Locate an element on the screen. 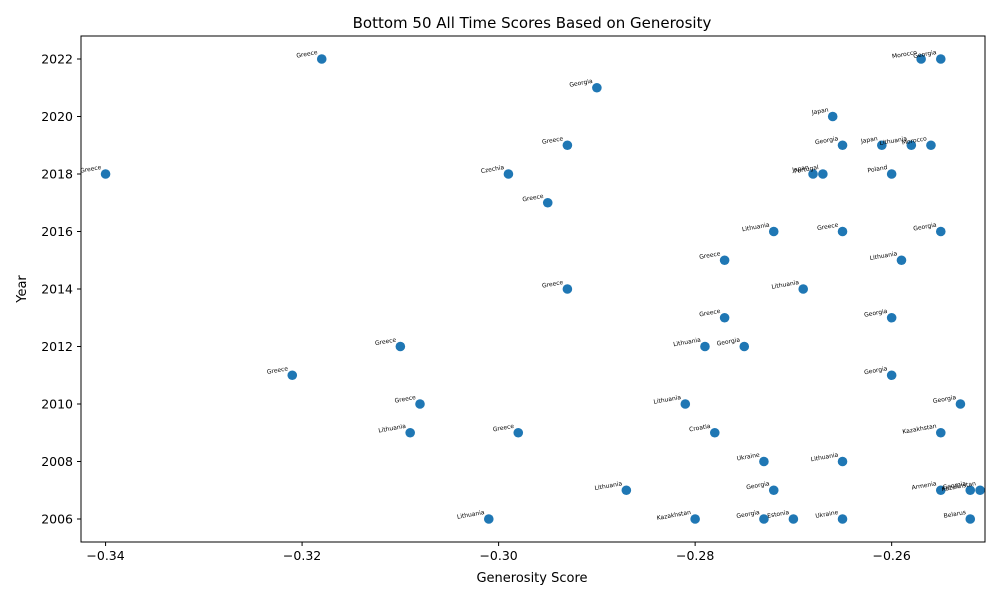 The height and width of the screenshot is (600, 1000). y-tick-label: 2006 is located at coordinates (57, 519).